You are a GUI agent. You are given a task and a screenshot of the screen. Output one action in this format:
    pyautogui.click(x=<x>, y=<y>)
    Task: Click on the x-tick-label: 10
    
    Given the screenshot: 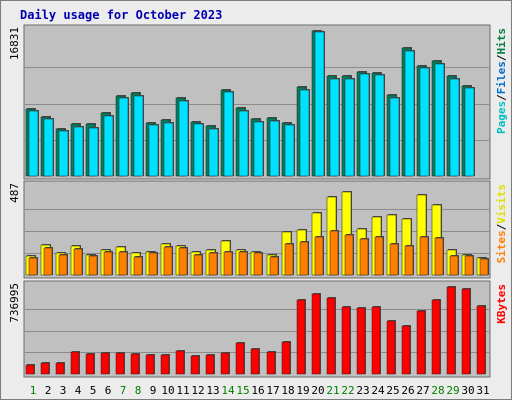 What is the action you would take?
    pyautogui.click(x=167, y=390)
    